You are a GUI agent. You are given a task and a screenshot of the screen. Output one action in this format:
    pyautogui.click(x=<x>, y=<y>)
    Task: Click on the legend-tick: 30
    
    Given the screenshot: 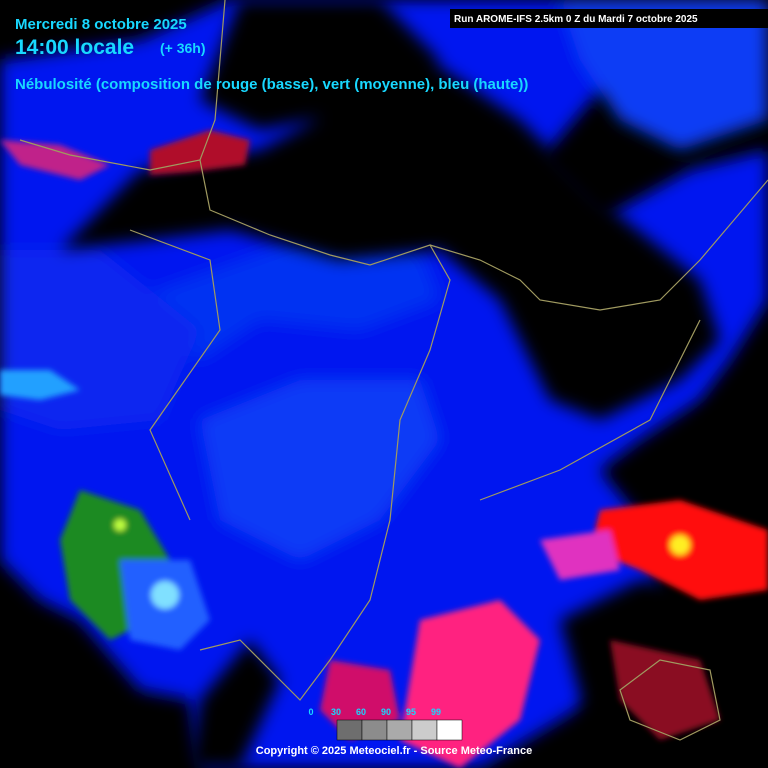 What is the action you would take?
    pyautogui.click(x=336, y=712)
    